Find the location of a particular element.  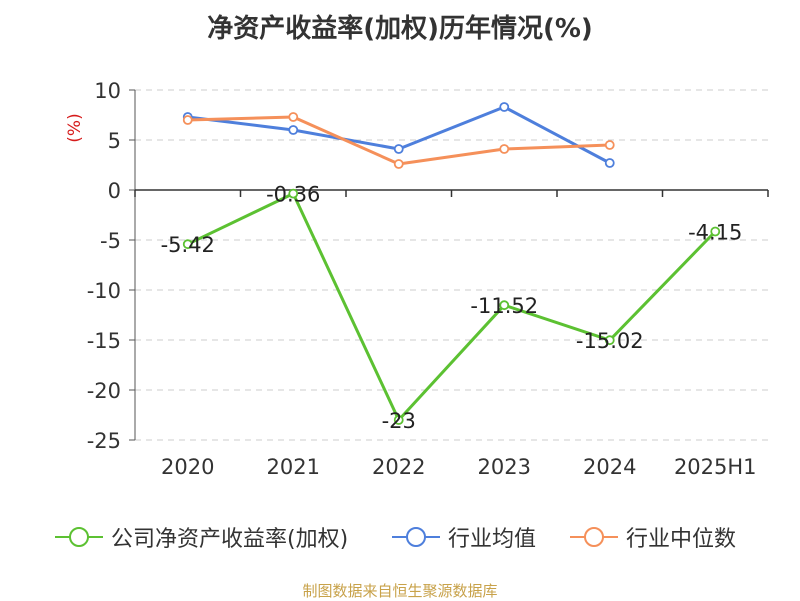

legend-label-industry-median: 行业中位数 is located at coordinates (681, 539).